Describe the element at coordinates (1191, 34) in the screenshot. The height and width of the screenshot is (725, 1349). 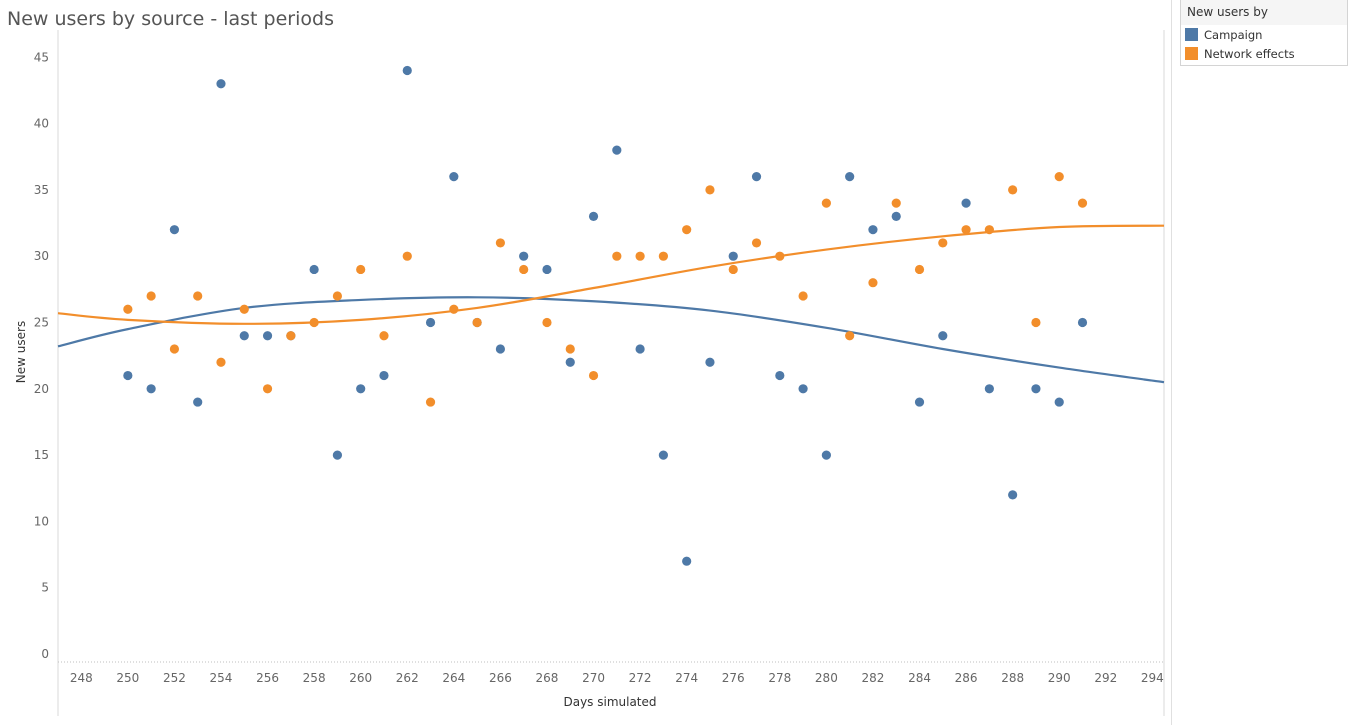
I see `legend-swatch-campaign` at that location.